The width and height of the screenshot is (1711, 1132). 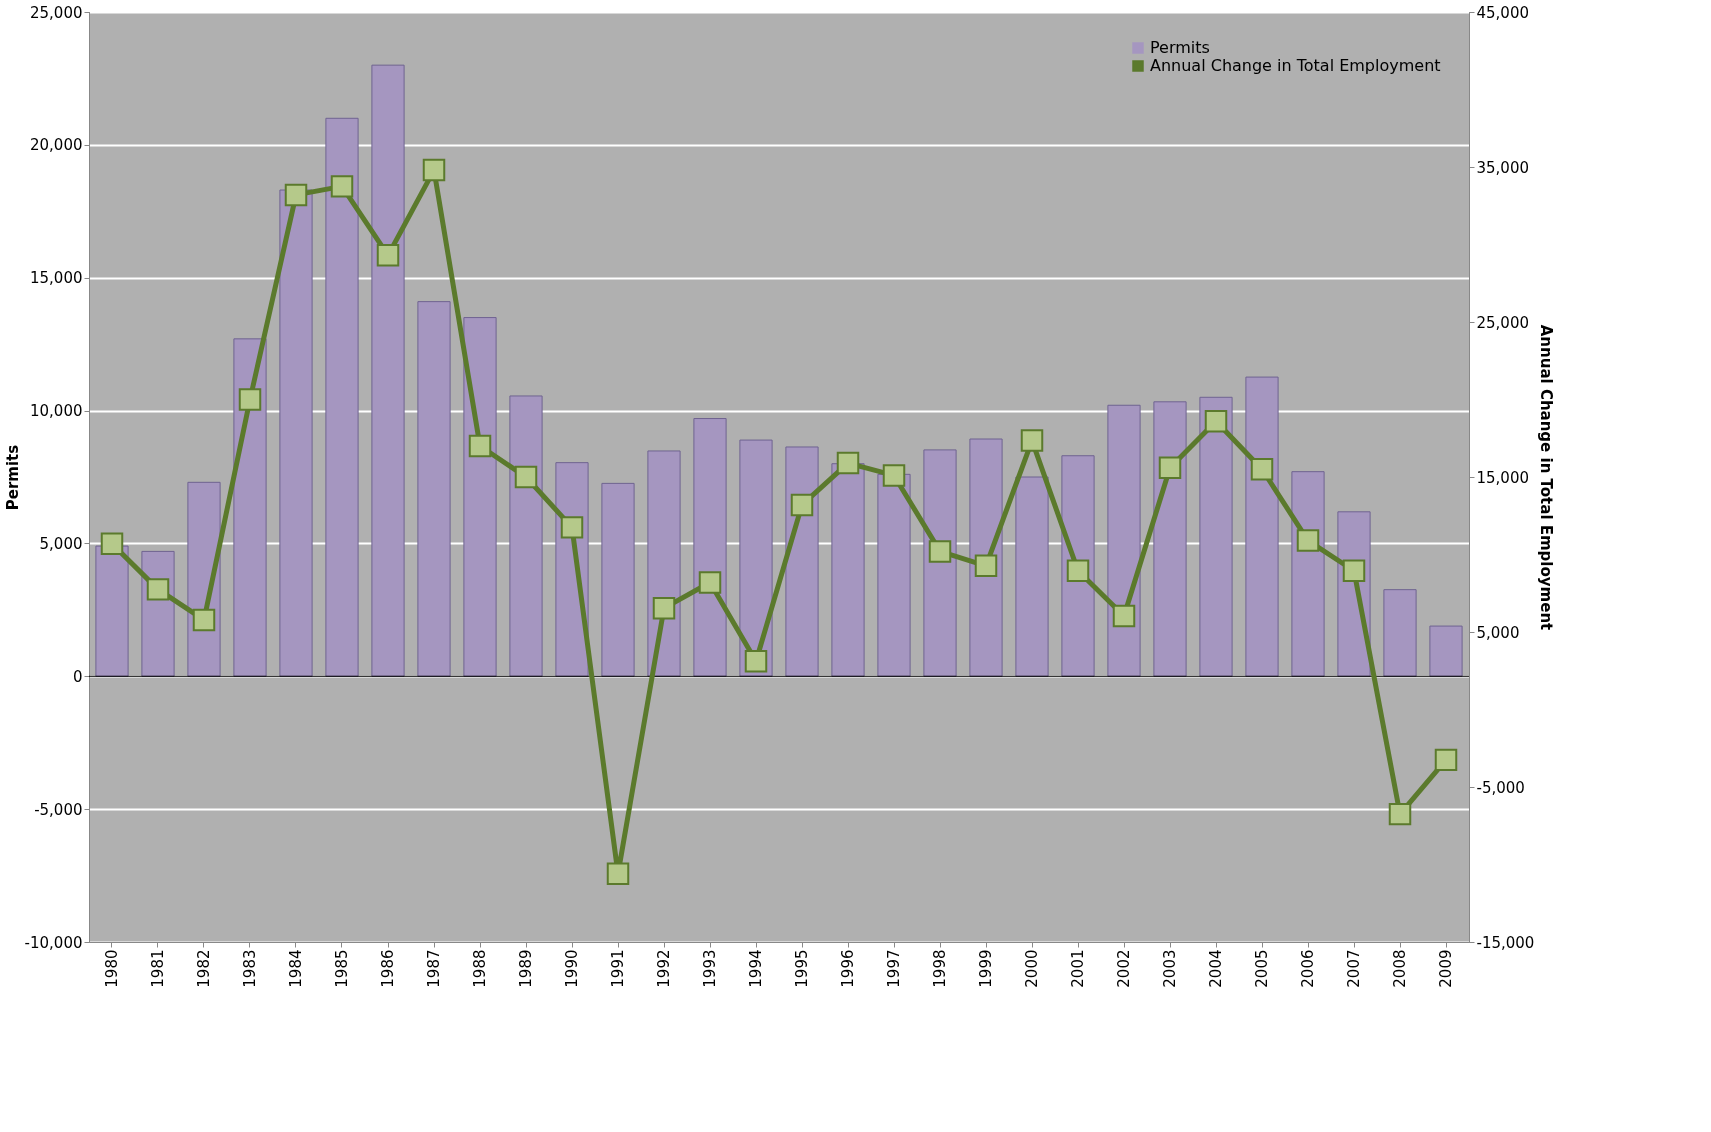 I want to click on x-tick-label: 1998, so click(x=940, y=968).